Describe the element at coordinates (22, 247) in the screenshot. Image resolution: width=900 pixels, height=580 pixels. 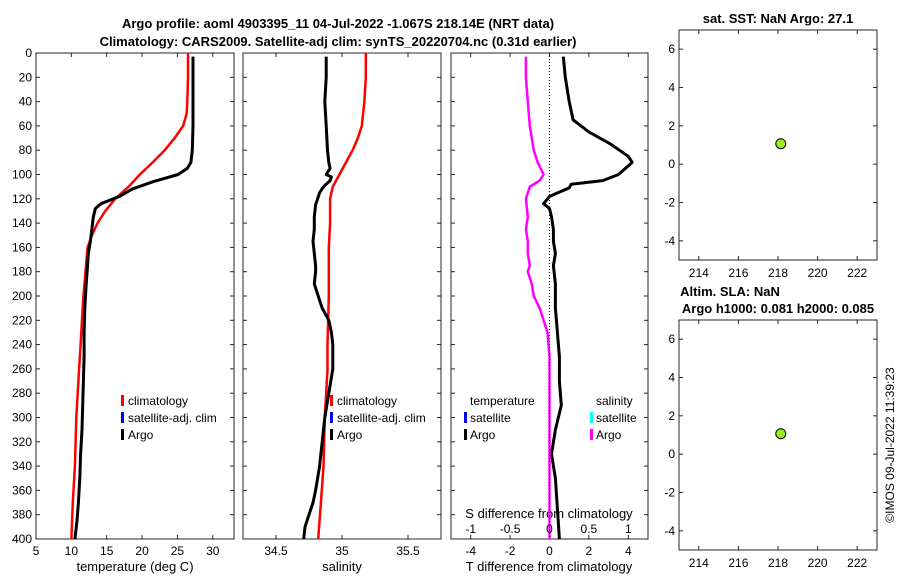
I see `y-tick-label: 160` at that location.